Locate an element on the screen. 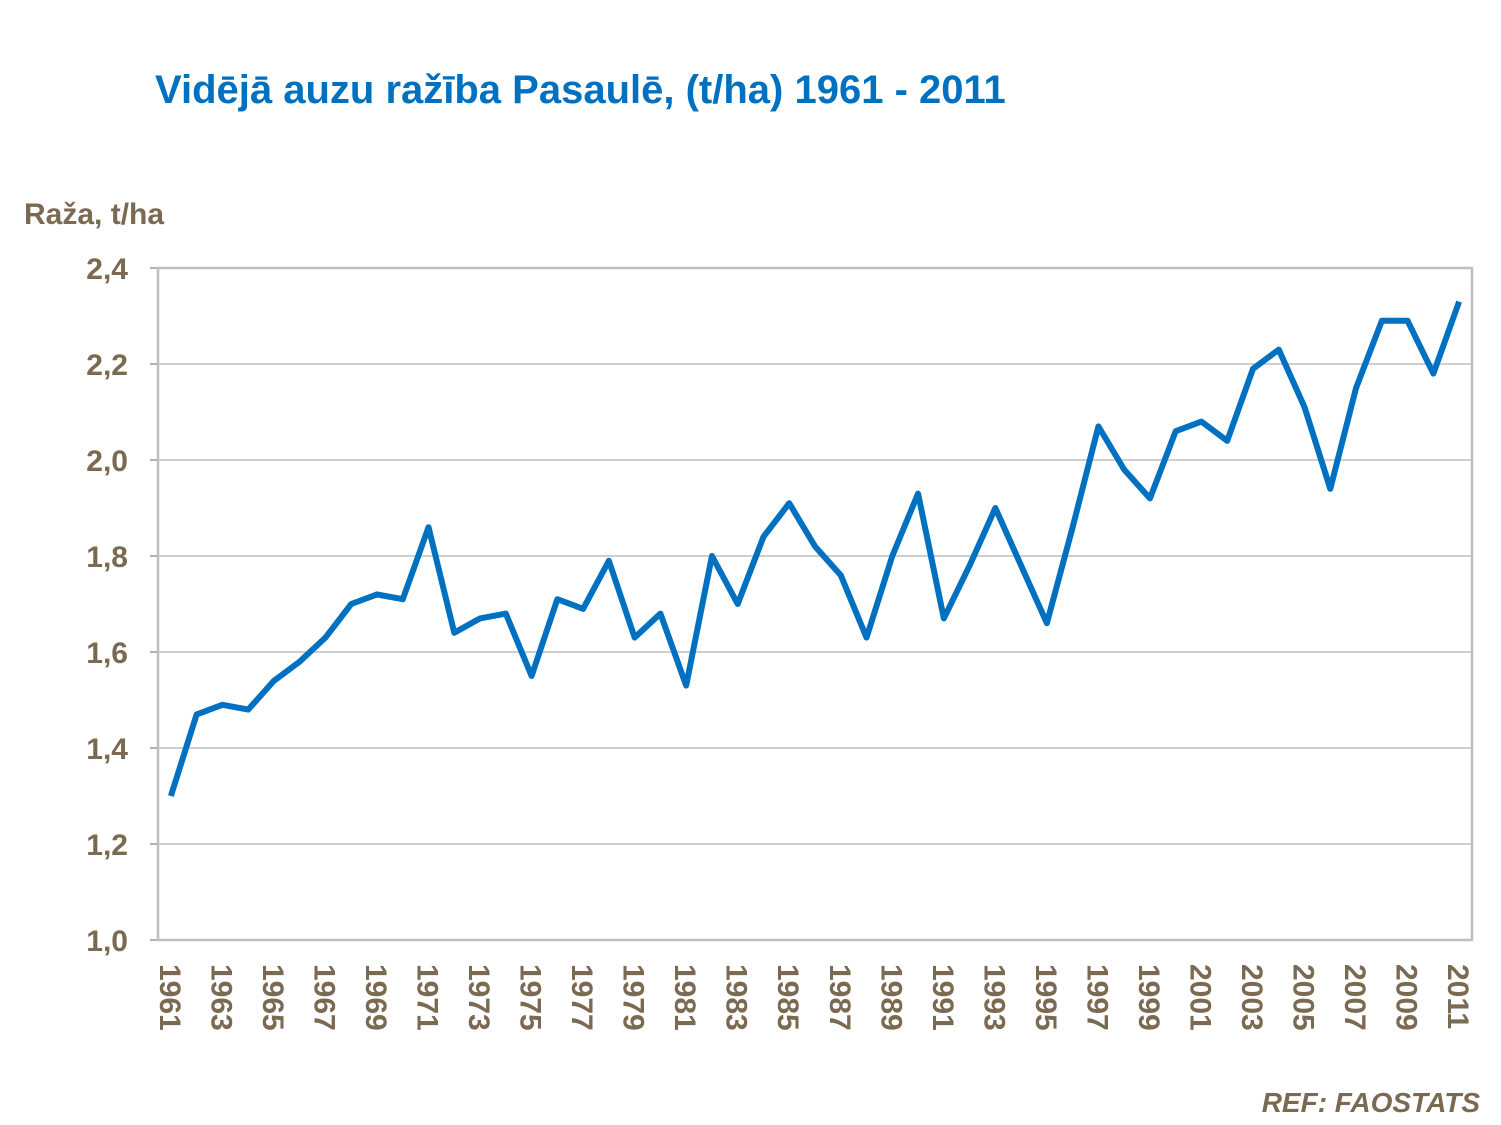 Image resolution: width=1501 pixels, height=1125 pixels. x-tick-label: 1993 is located at coordinates (993, 997).